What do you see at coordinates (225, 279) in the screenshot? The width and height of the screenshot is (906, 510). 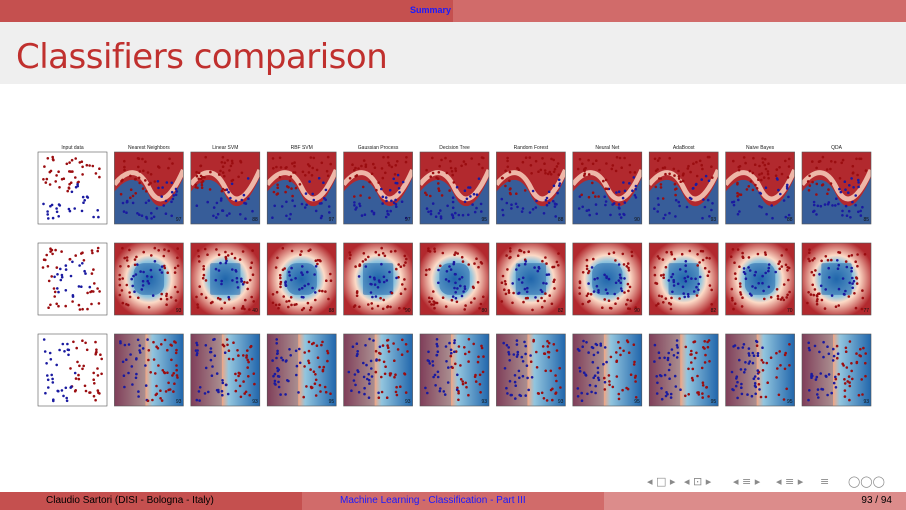 I see `classifier-panel: 40` at bounding box center [225, 279].